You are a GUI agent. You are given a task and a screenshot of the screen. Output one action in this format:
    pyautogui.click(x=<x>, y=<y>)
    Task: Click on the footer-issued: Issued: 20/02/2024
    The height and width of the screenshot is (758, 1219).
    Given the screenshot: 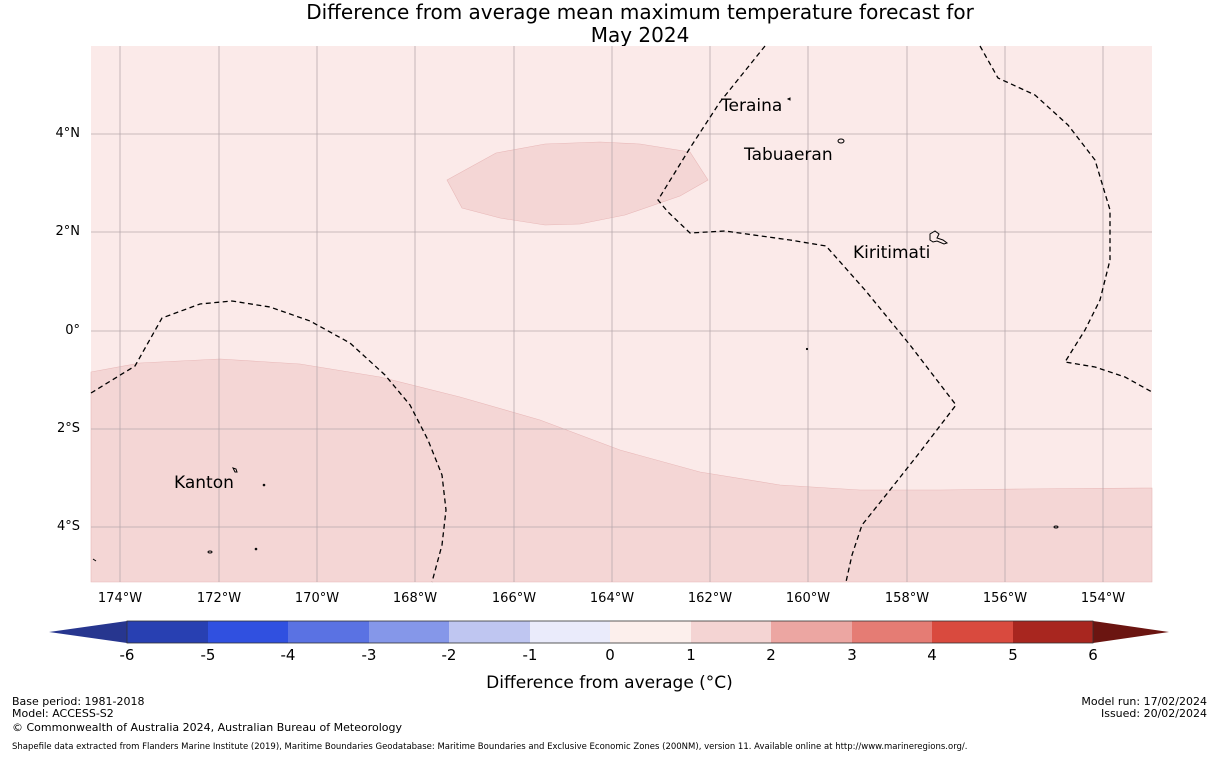 What is the action you would take?
    pyautogui.click(x=1153, y=713)
    